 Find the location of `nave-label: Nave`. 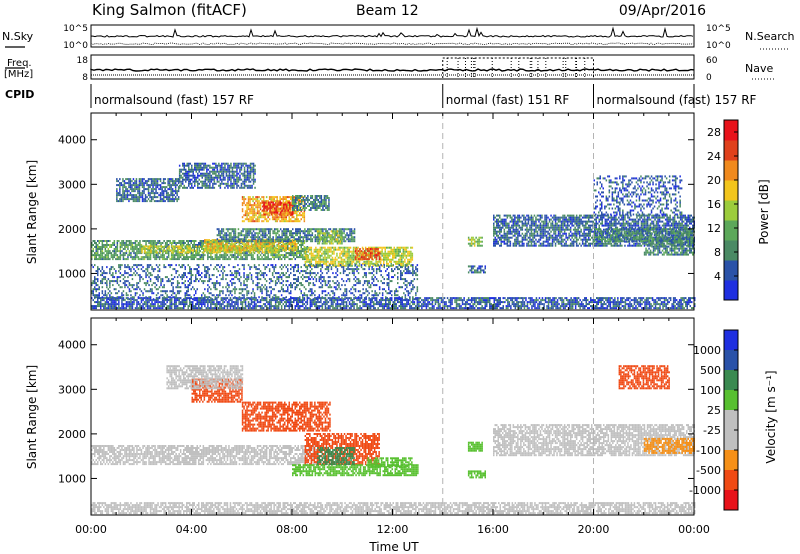

nave-label: Nave is located at coordinates (759, 68).